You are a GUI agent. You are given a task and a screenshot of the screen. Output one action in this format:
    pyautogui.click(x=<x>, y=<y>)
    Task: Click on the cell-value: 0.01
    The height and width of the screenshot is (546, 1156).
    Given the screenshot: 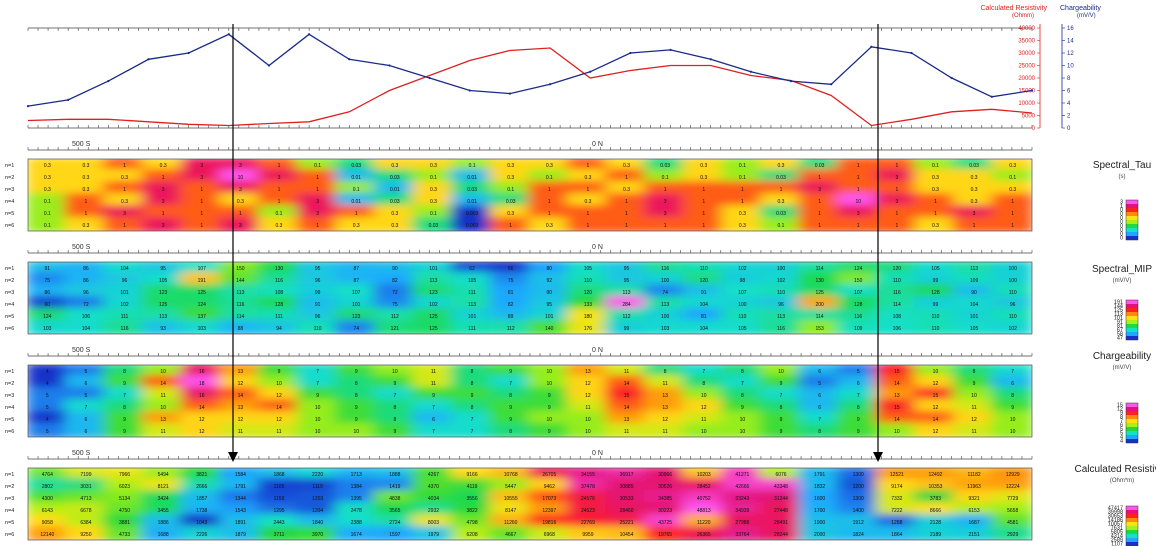 What is the action you would take?
    pyautogui.click(x=356, y=202)
    